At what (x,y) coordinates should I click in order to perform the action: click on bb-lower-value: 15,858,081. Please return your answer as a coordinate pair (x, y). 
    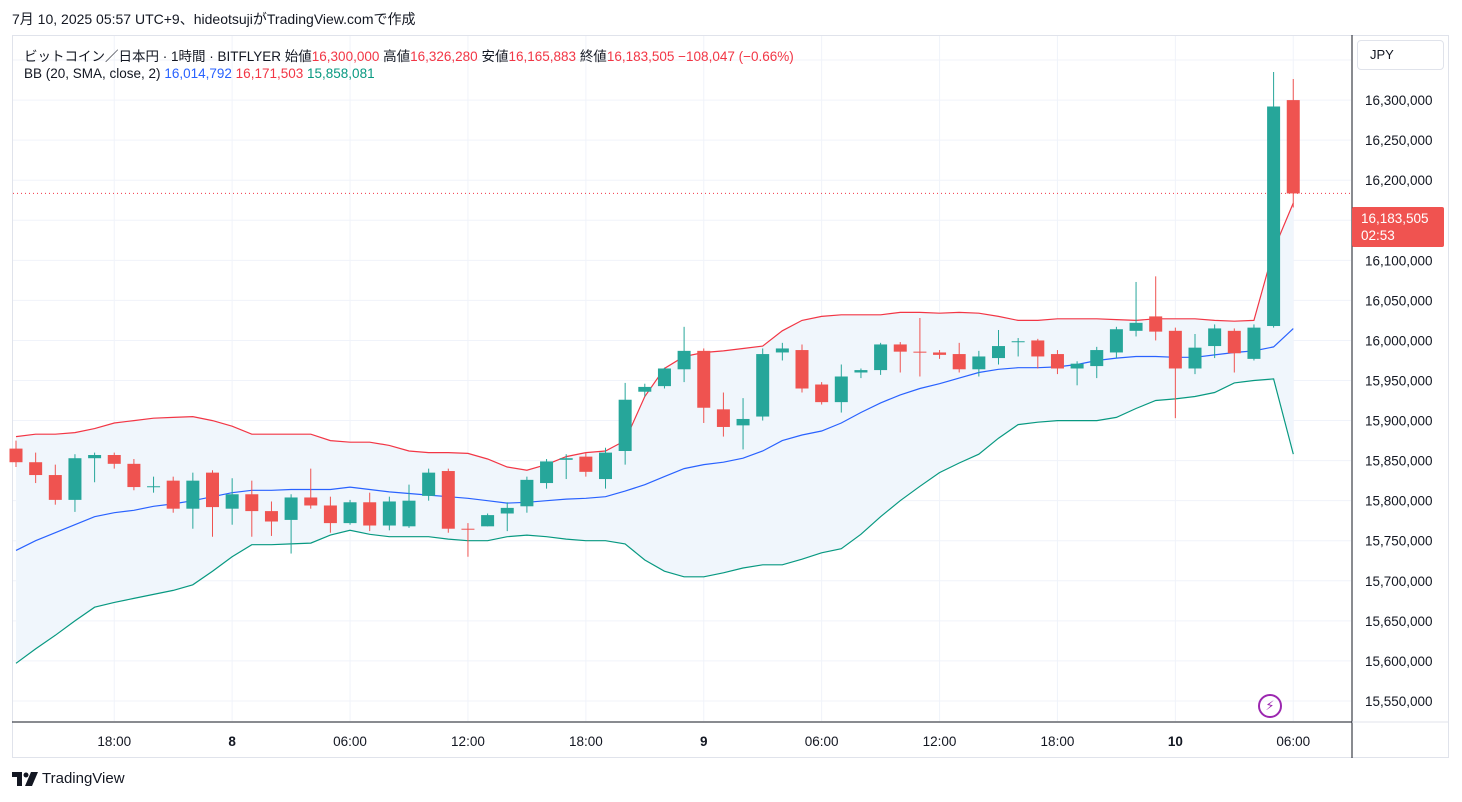
    Looking at the image, I should click on (341, 73).